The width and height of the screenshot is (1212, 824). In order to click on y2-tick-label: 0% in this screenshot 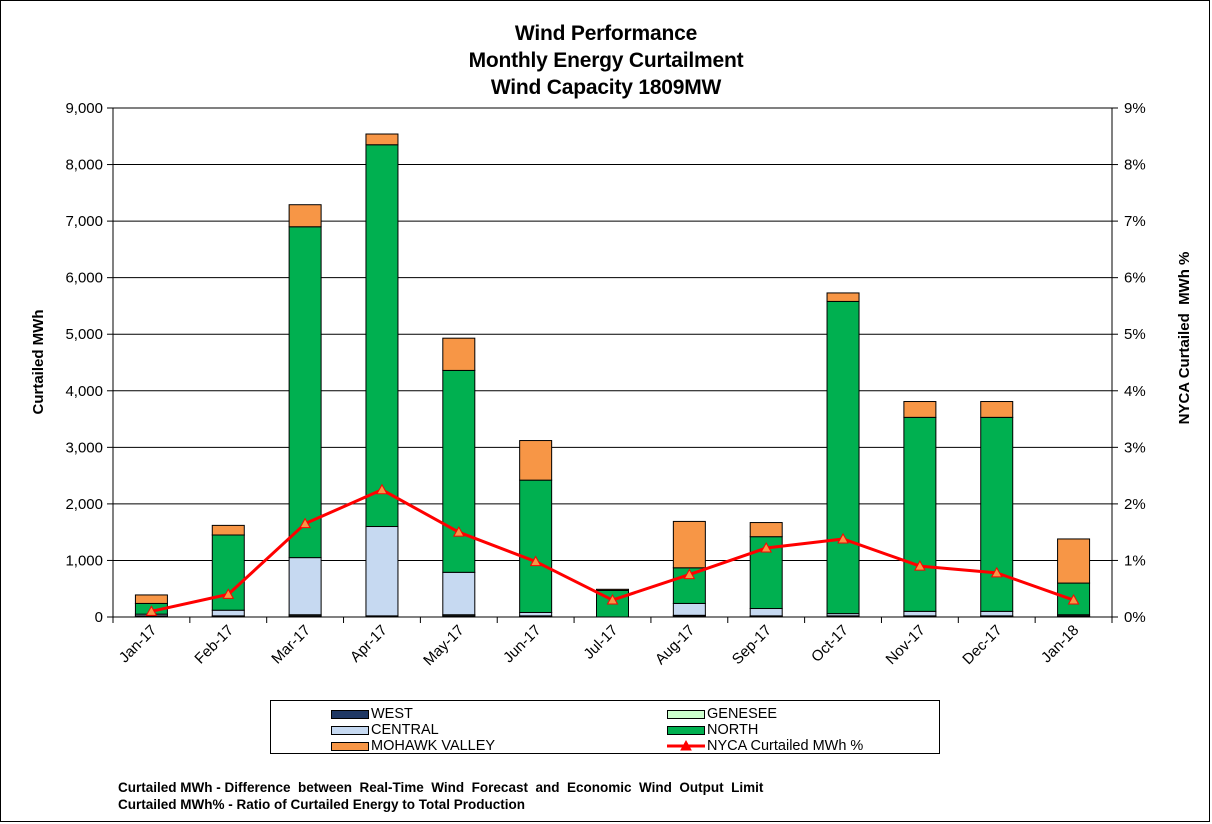, I will do `click(1135, 617)`.